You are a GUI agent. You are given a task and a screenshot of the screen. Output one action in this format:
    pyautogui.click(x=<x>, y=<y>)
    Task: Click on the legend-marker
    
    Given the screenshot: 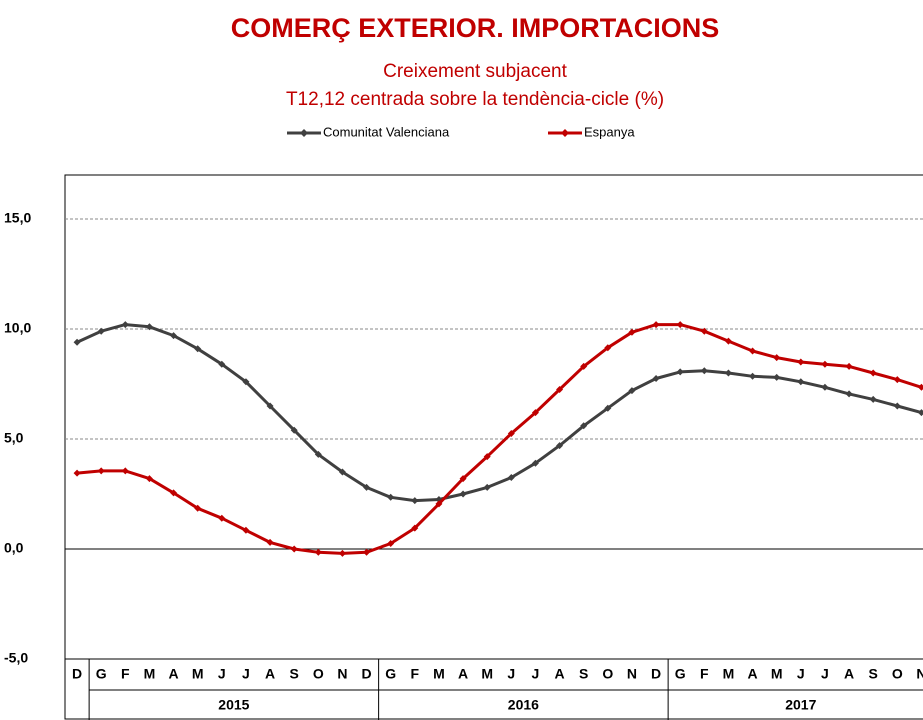 What is the action you would take?
    pyautogui.click(x=565, y=133)
    